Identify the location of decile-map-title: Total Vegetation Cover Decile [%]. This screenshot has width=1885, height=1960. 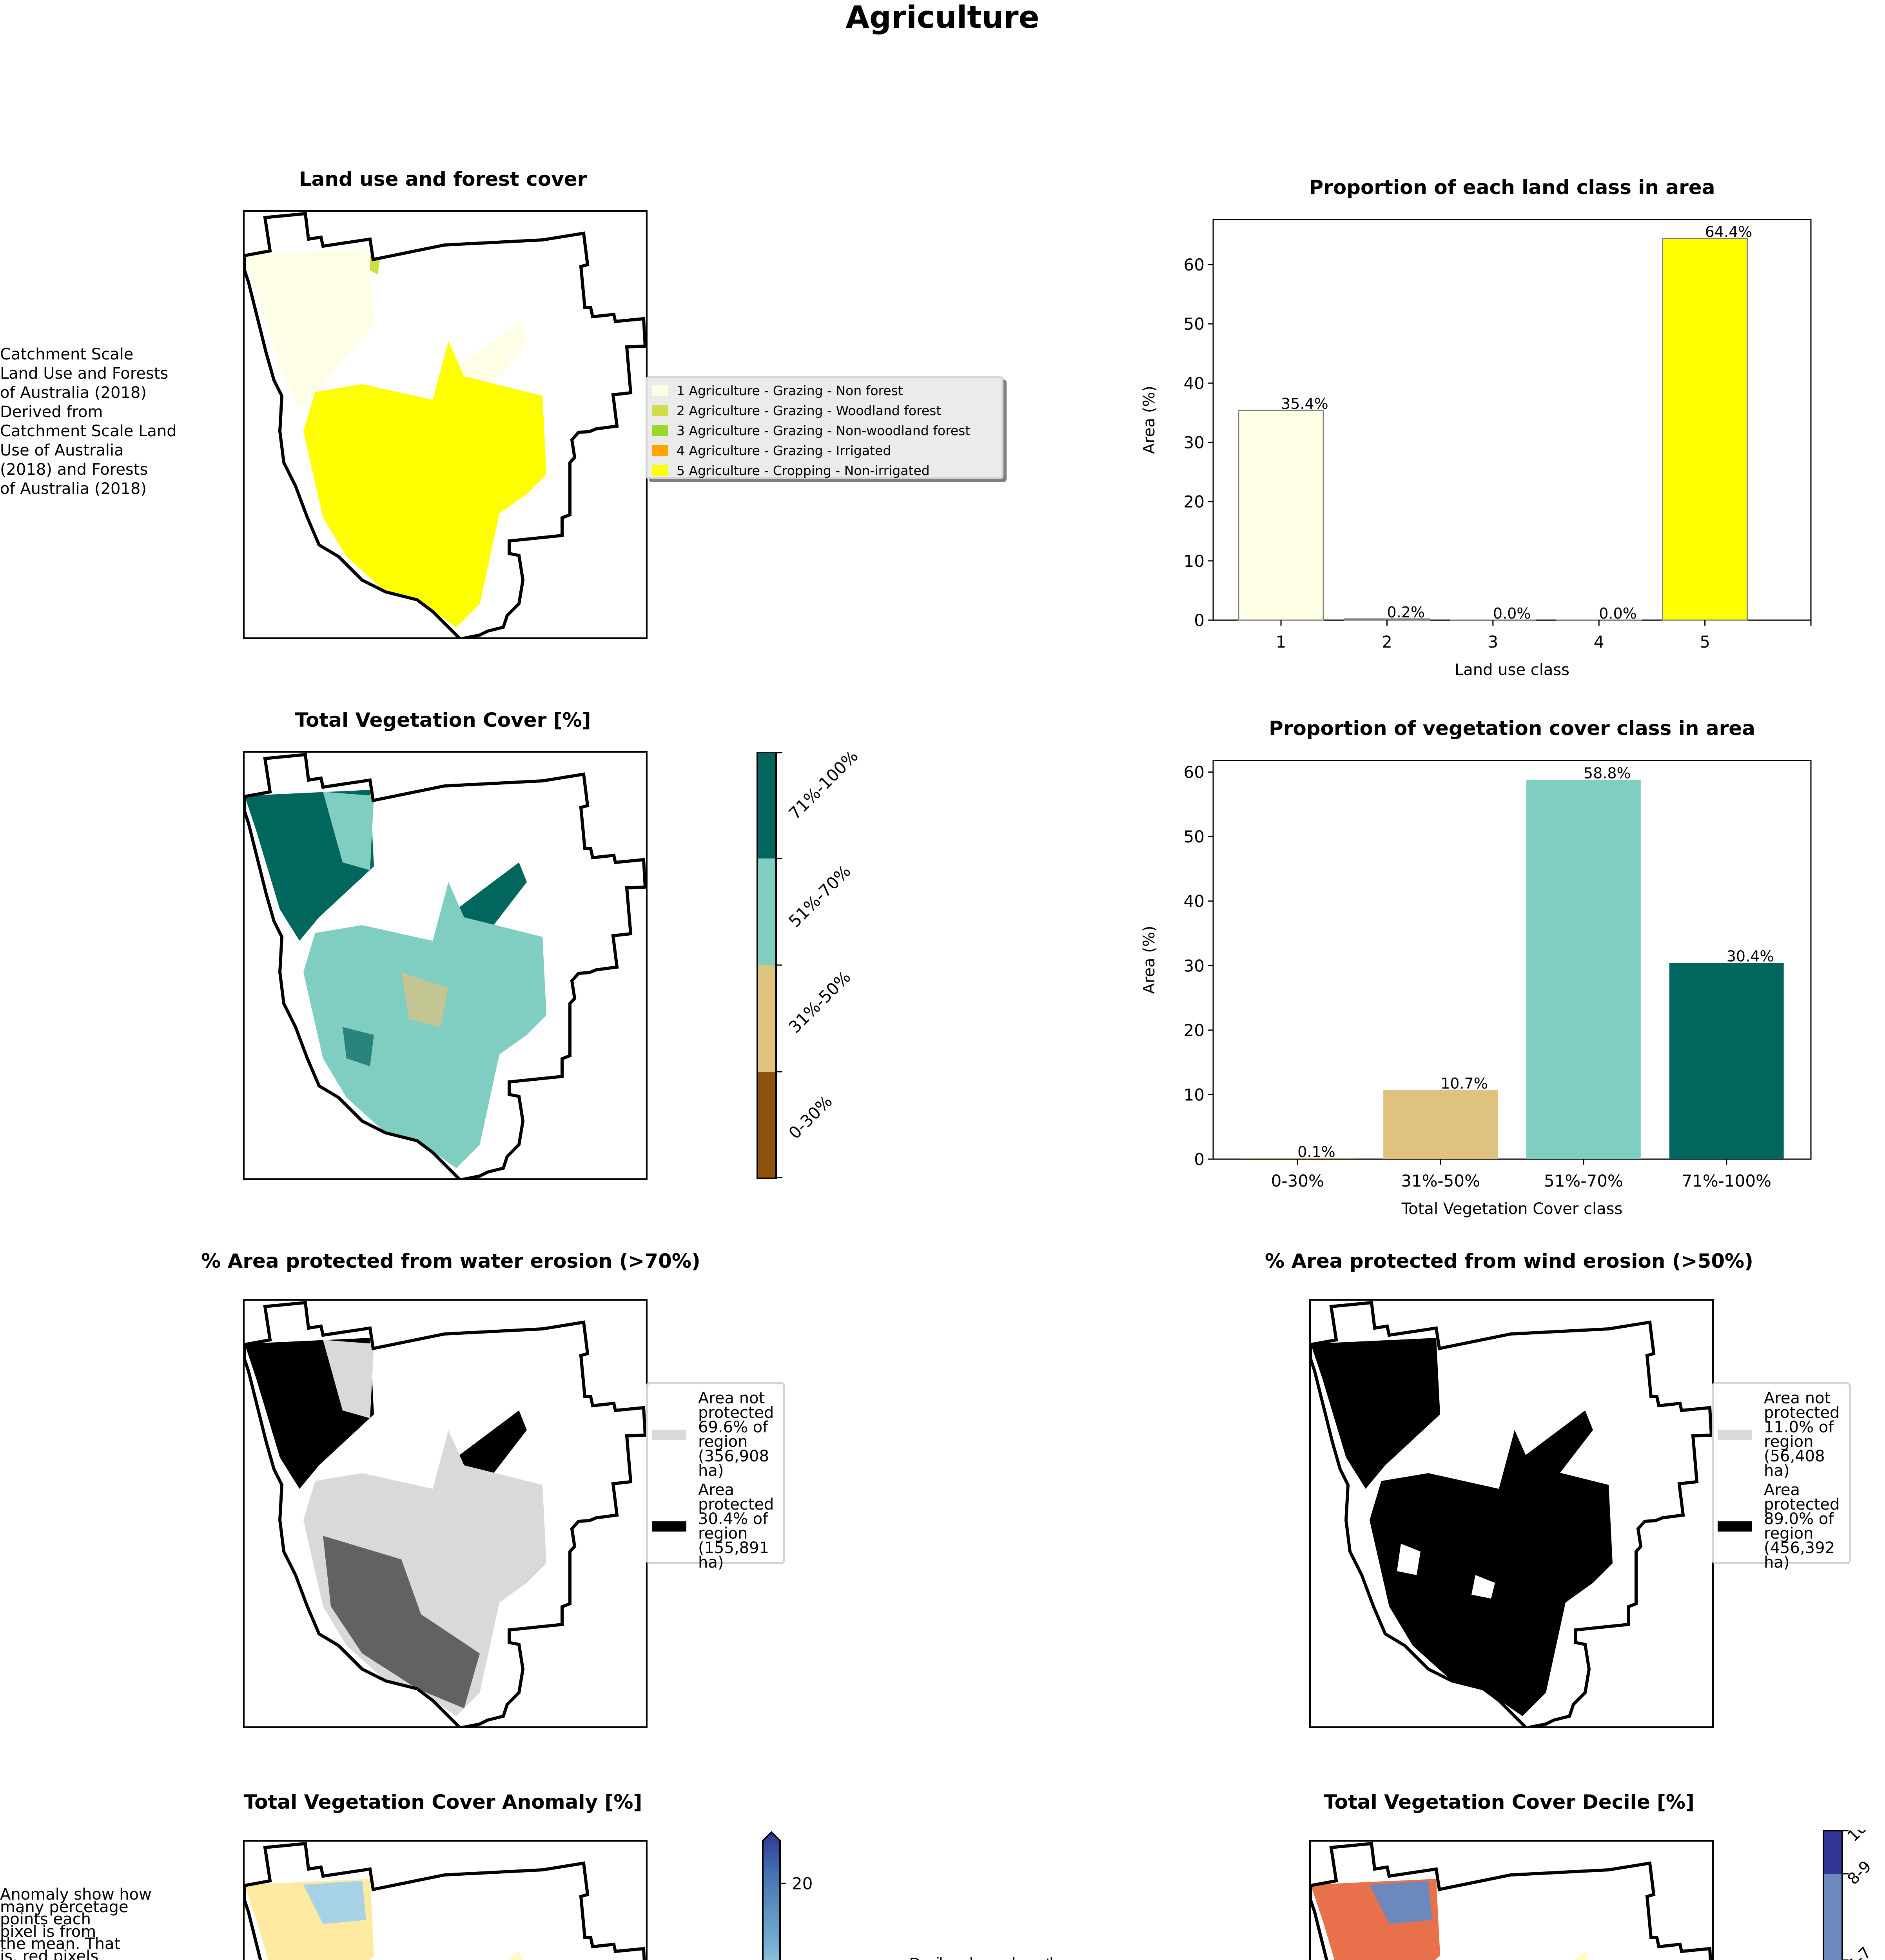
(1509, 1802).